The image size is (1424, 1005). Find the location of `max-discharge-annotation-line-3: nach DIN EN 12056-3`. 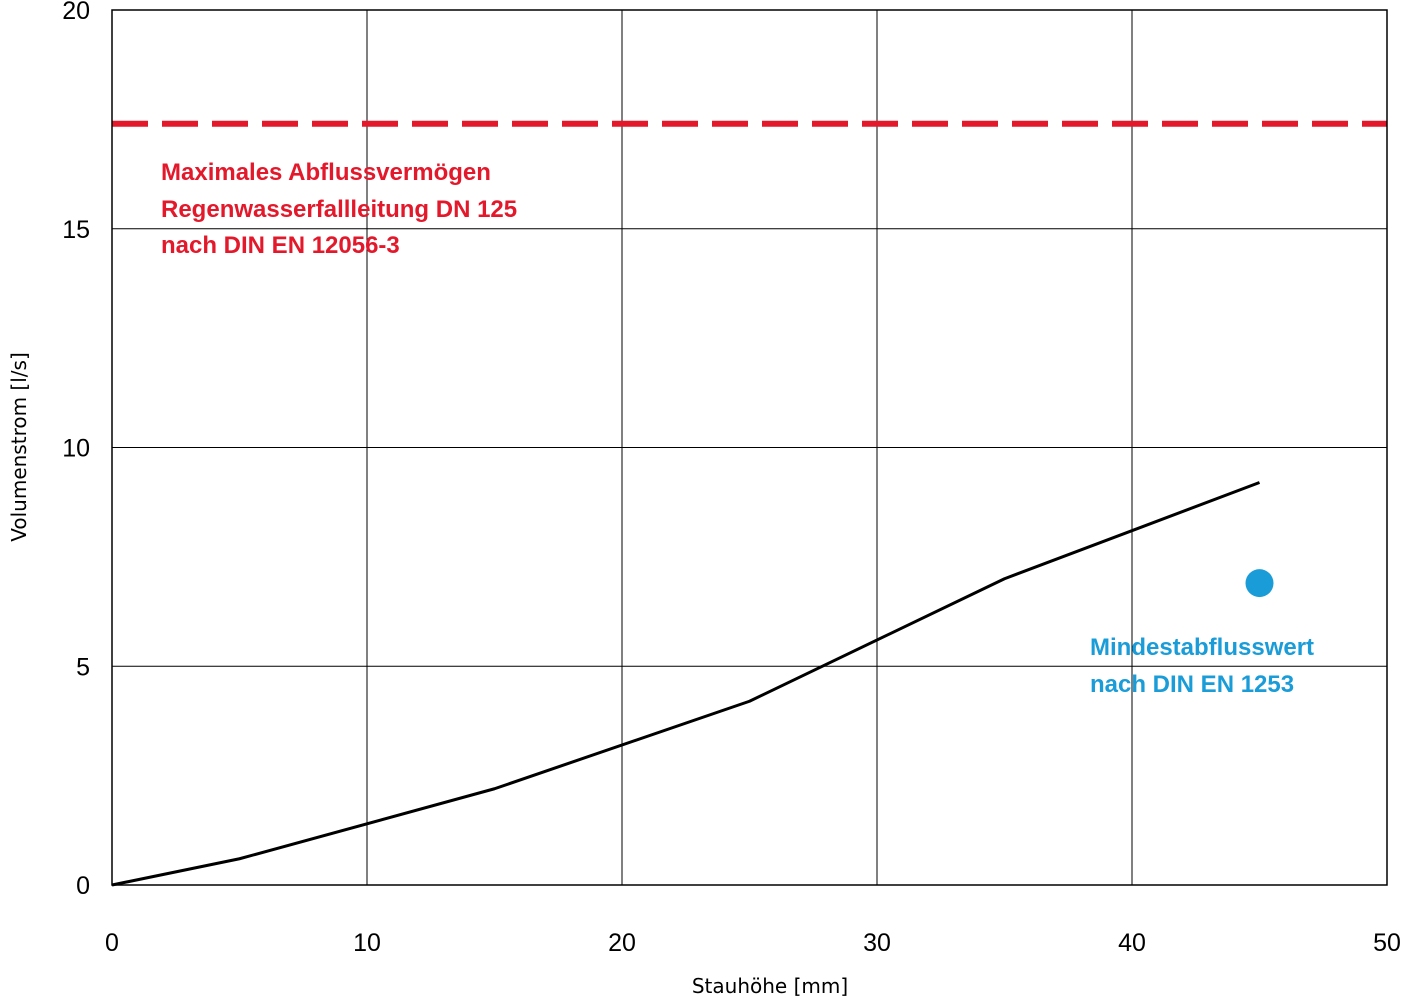

max-discharge-annotation-line-3: nach DIN EN 12056-3 is located at coordinates (280, 245).